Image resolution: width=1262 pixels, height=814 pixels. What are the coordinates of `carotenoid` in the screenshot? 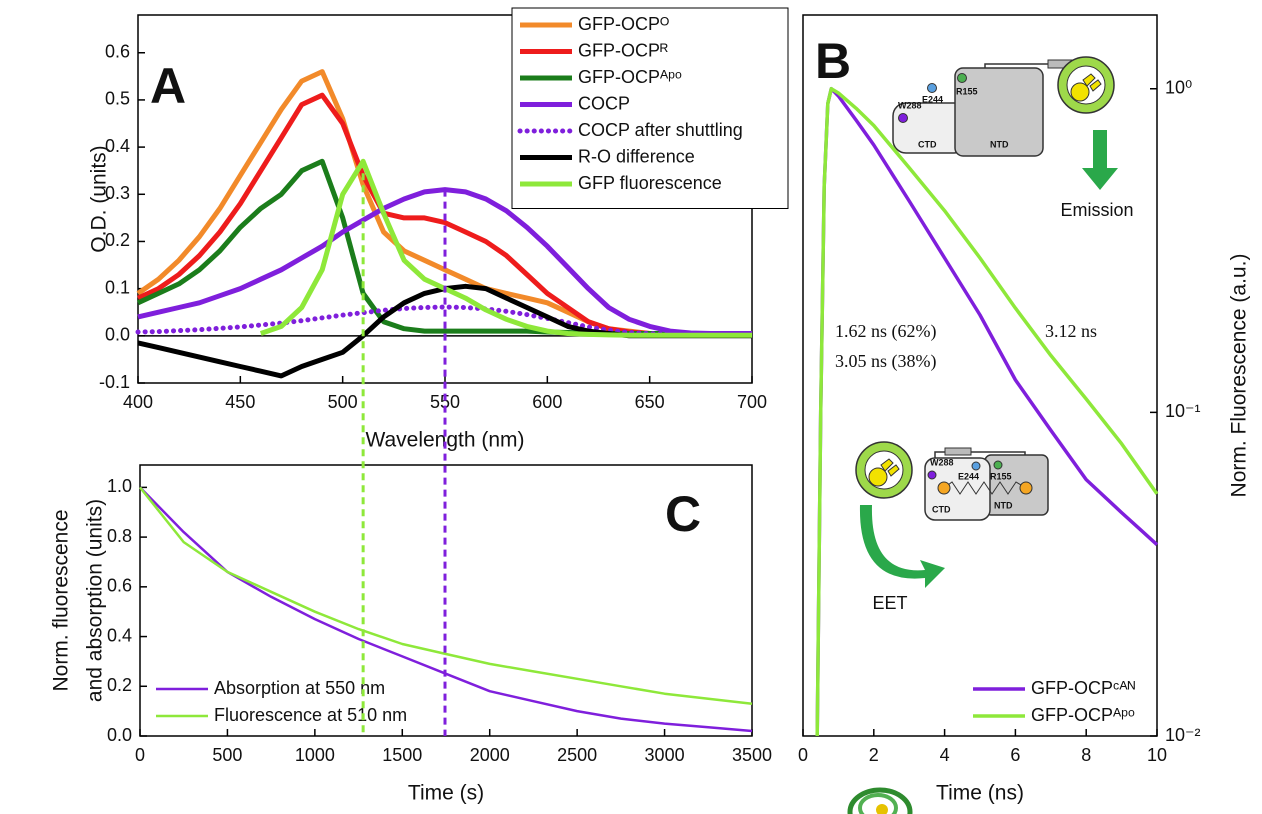 It's located at (985, 488).